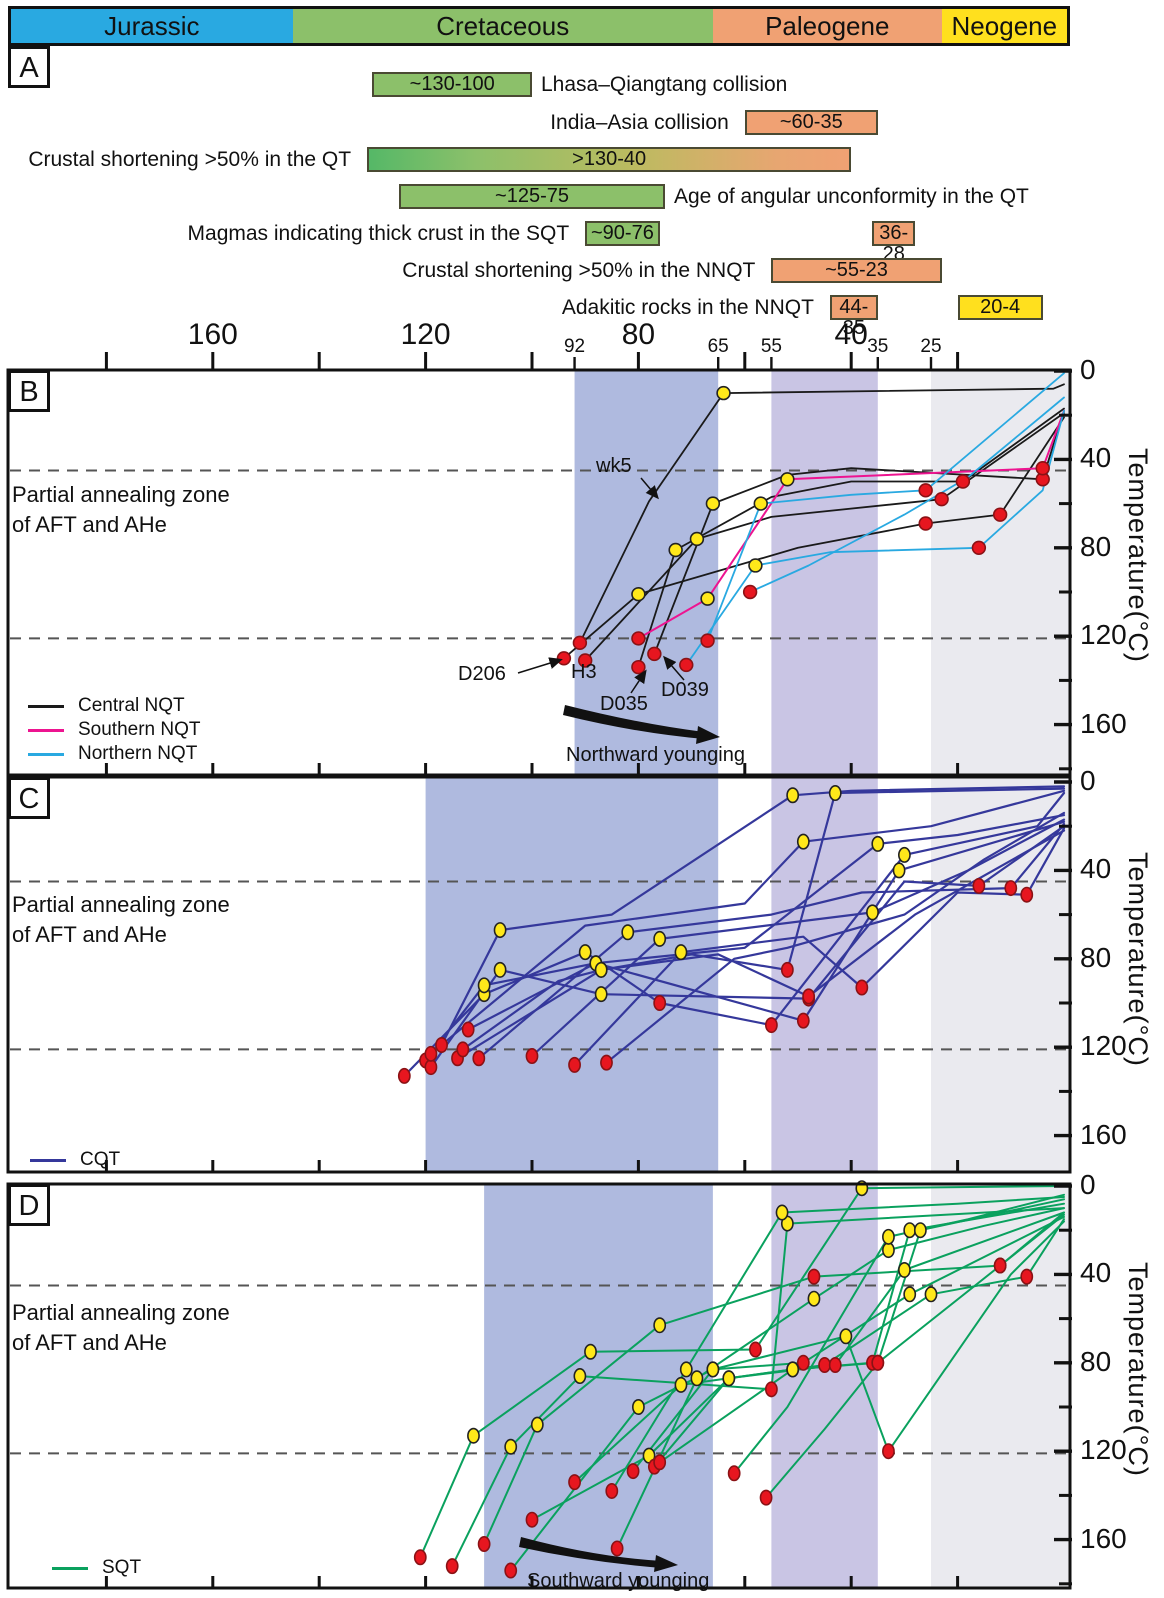  I want to click on timeline-bar-1-0: ~60-35, so click(811, 122).